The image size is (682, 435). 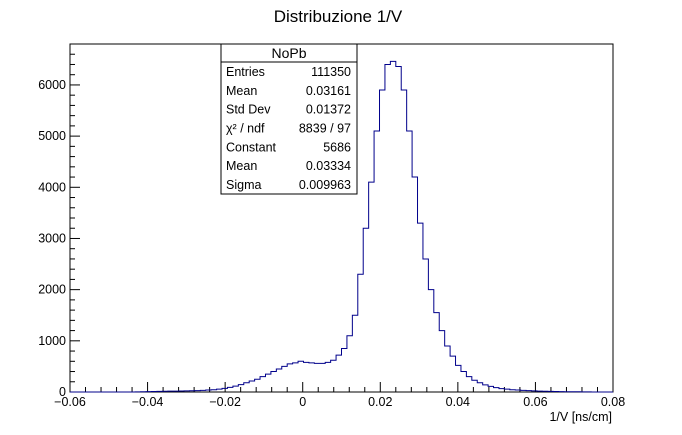 What do you see at coordinates (535, 402) in the screenshot?
I see `x-tick-label: 0.06` at bounding box center [535, 402].